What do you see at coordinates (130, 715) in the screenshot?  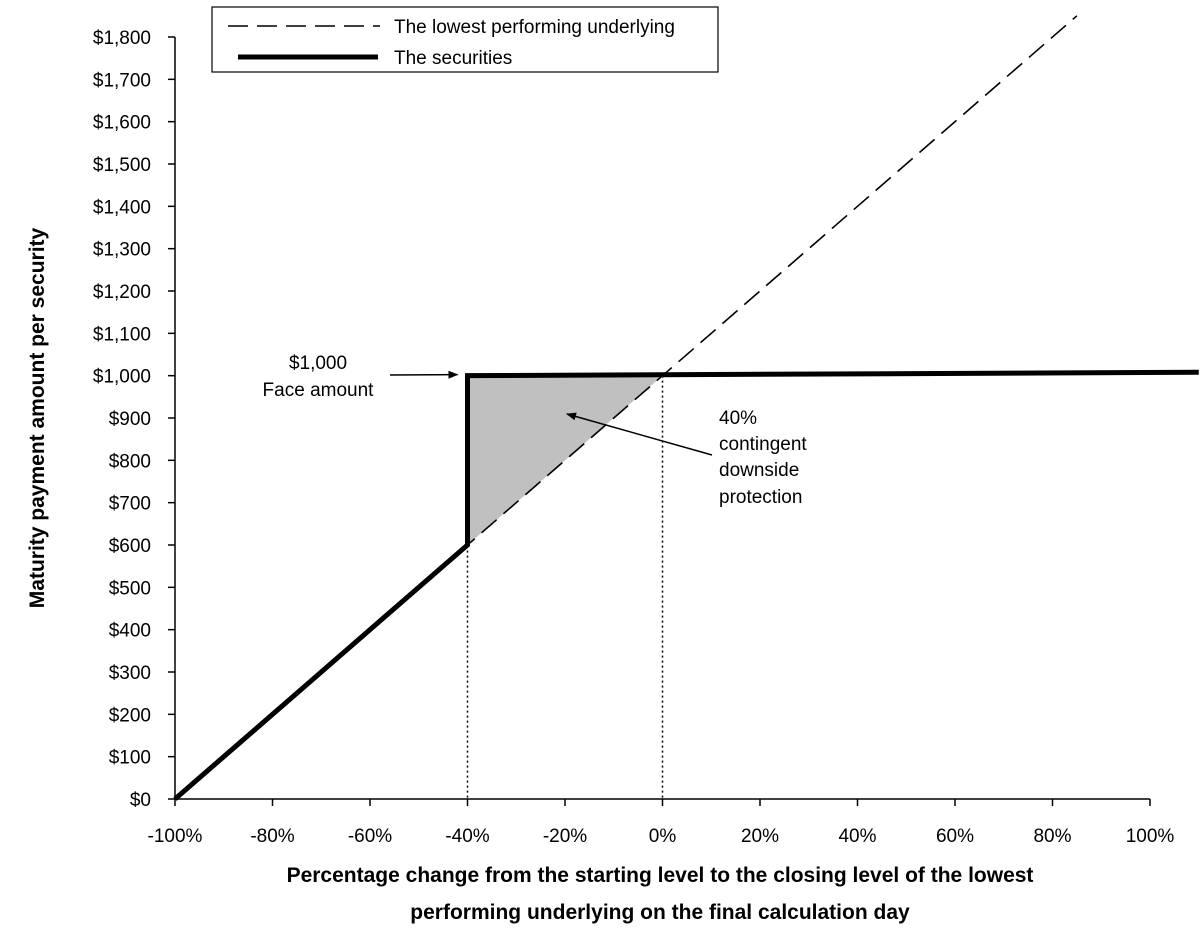 I see `y-tick-label: $200` at bounding box center [130, 715].